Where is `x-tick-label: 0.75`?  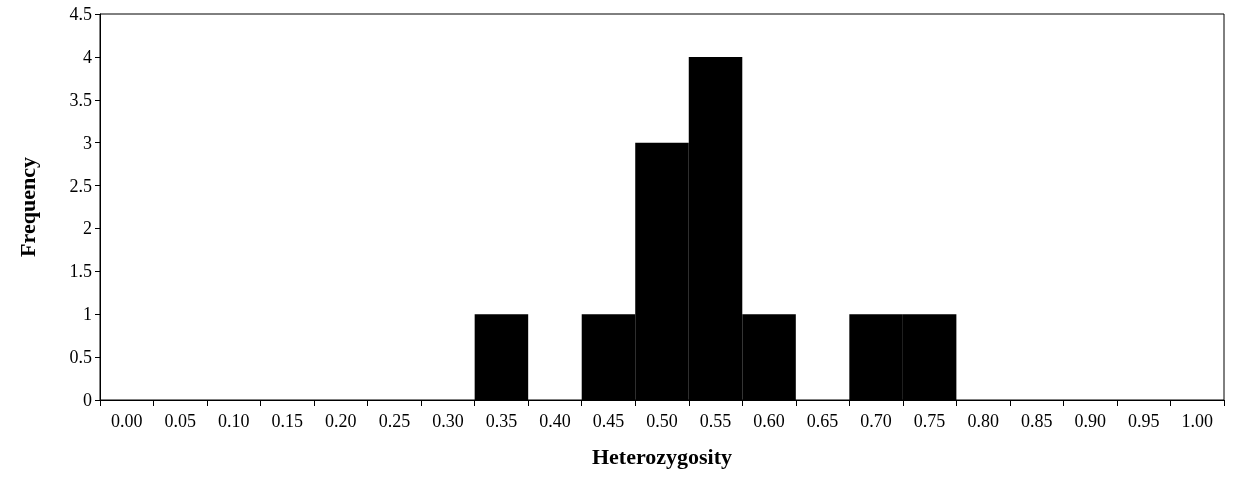
x-tick-label: 0.75 is located at coordinates (929, 421).